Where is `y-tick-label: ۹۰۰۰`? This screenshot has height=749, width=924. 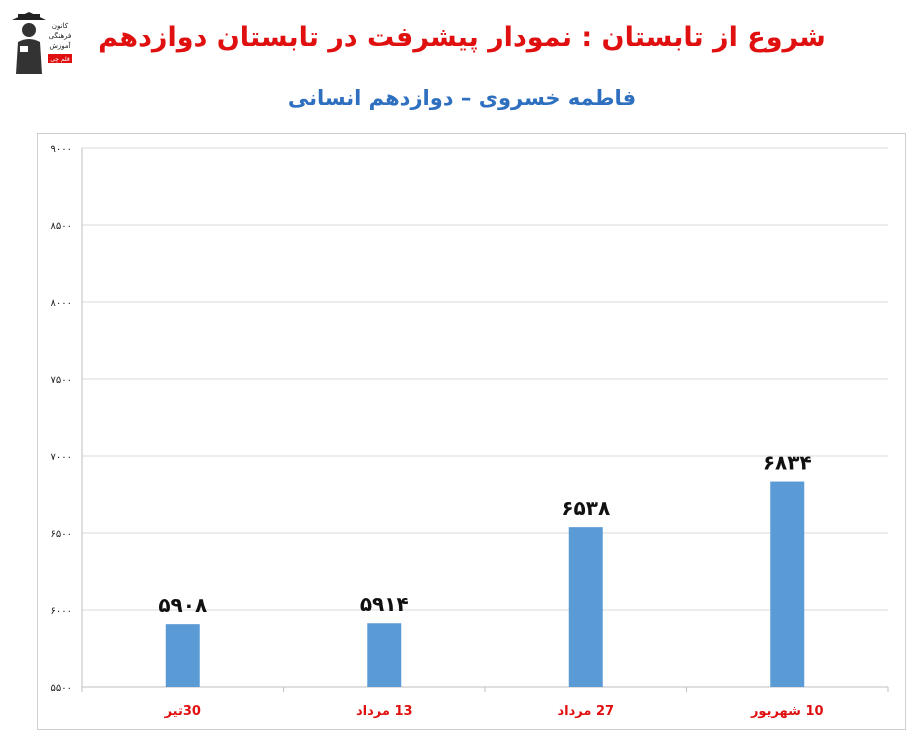 y-tick-label: ۹۰۰۰ is located at coordinates (61, 149).